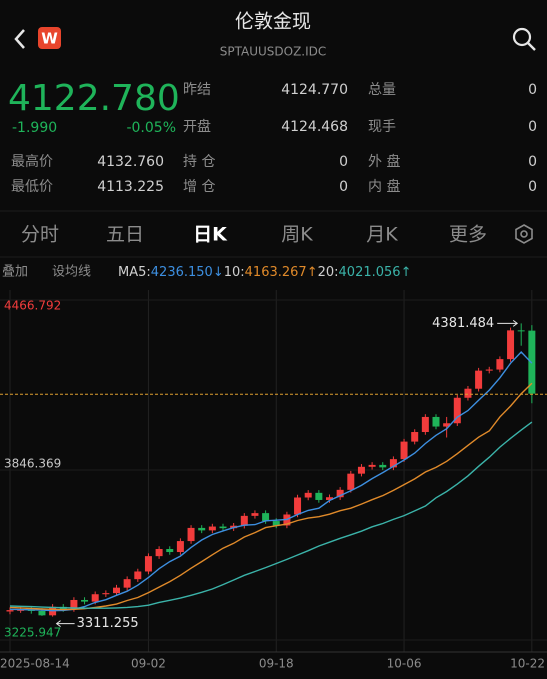 The width and height of the screenshot is (547, 679). I want to click on stat-value: 4132.760, so click(130, 162).